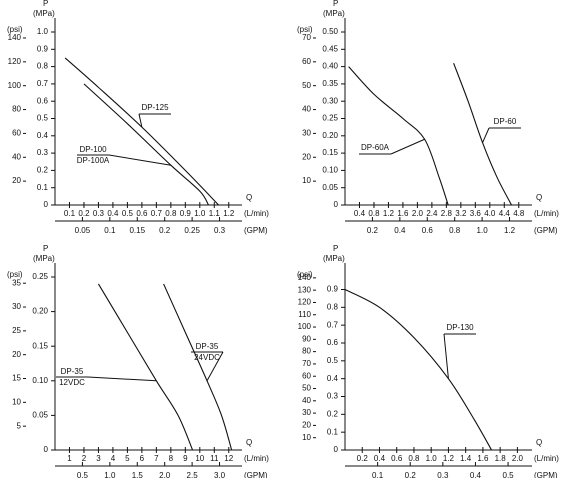  What do you see at coordinates (305, 326) in the screenshot?
I see `y2-tick-label: 100` at bounding box center [305, 326].